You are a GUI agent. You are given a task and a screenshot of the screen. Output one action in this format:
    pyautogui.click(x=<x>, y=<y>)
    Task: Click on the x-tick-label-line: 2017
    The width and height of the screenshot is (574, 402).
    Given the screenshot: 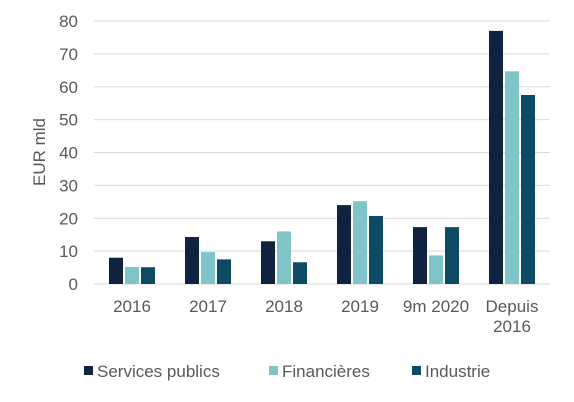 What is the action you would take?
    pyautogui.click(x=208, y=306)
    